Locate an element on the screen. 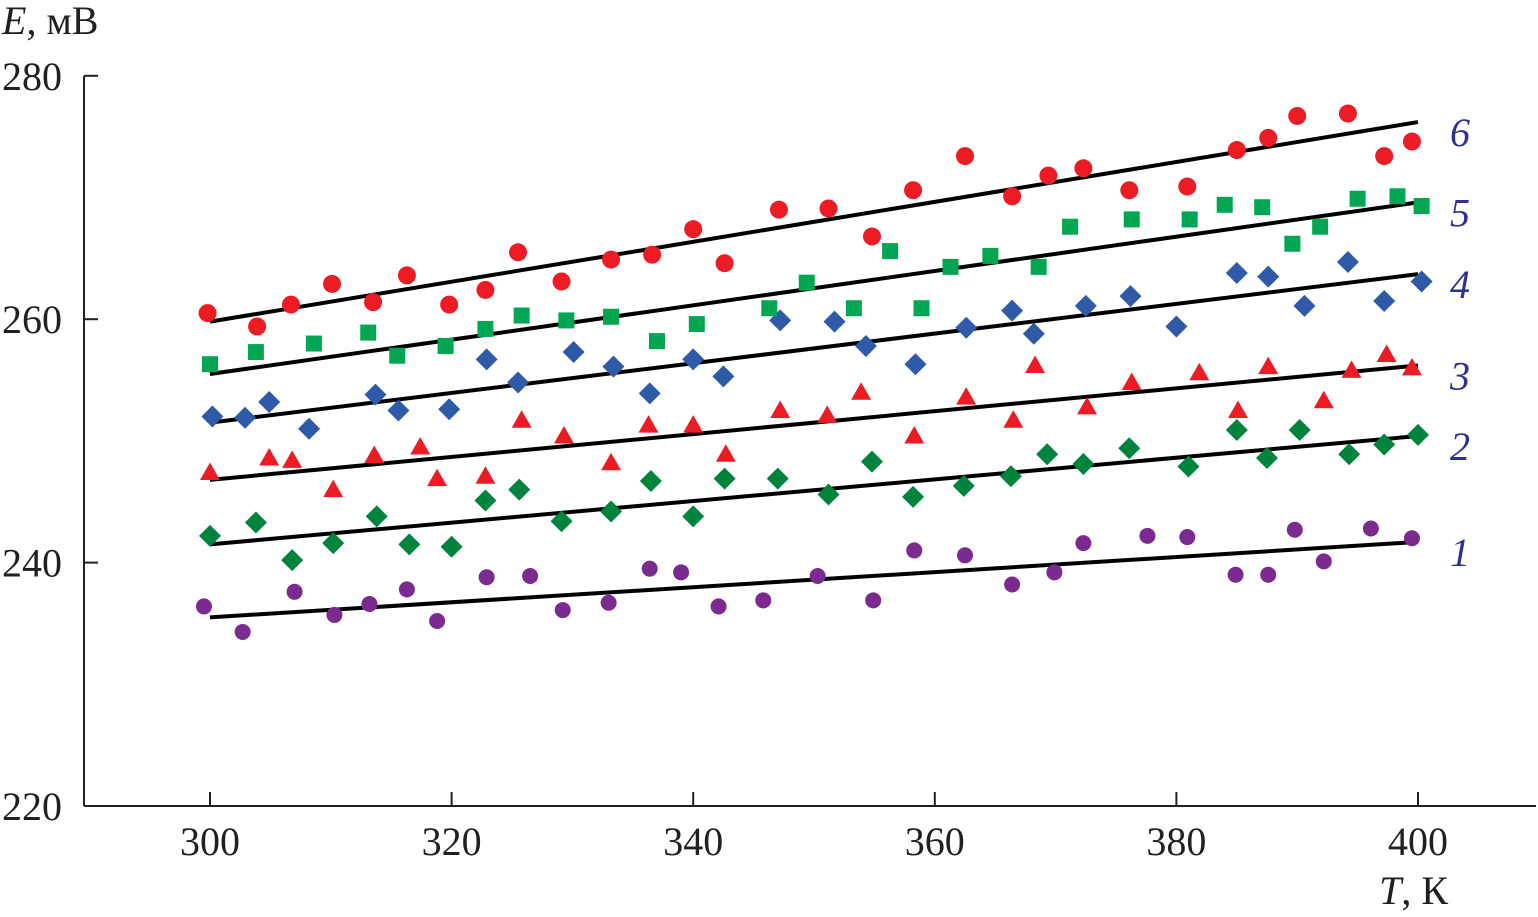 This screenshot has width=1538, height=917. series-label-4: 4 is located at coordinates (1460, 284).